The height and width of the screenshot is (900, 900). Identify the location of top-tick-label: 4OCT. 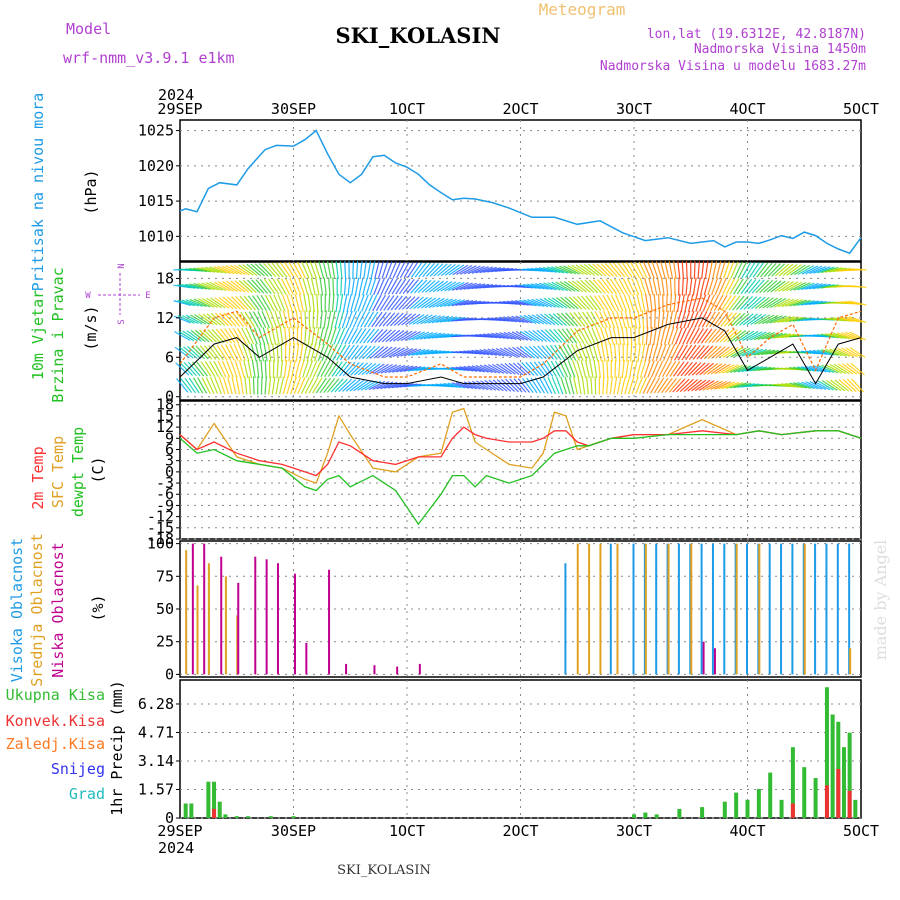
(747, 109).